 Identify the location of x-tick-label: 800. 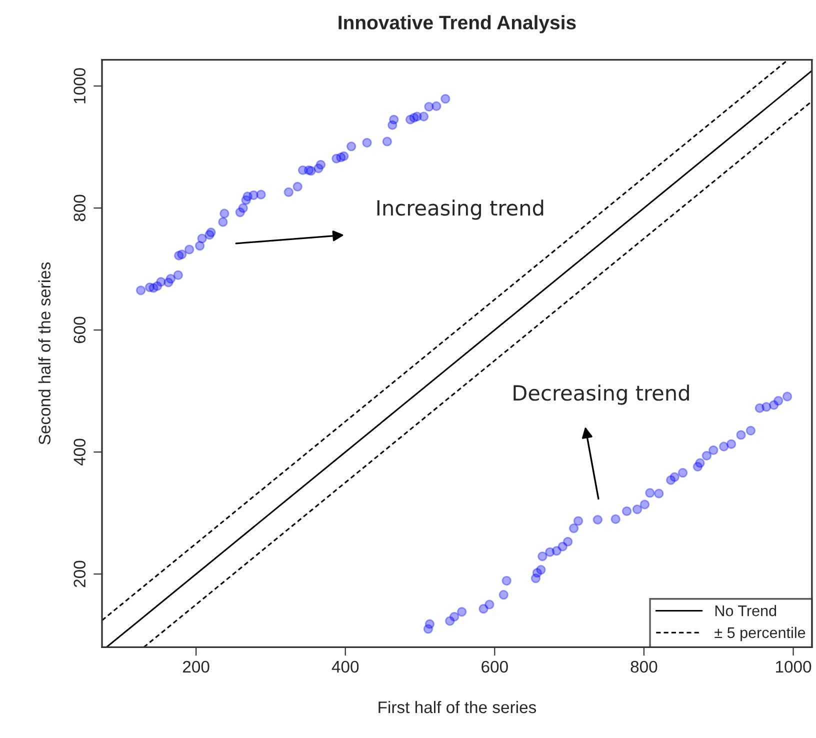
(644, 666).